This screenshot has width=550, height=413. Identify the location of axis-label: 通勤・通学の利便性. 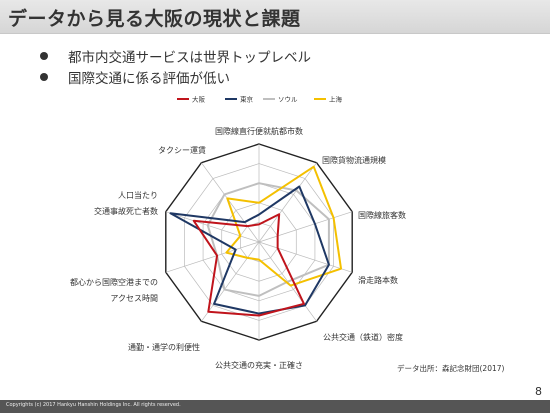
(164, 347).